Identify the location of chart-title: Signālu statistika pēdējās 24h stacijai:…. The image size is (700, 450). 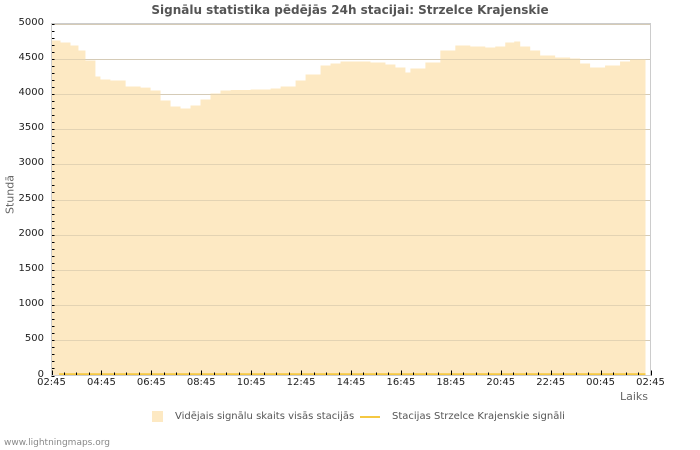
(350, 10).